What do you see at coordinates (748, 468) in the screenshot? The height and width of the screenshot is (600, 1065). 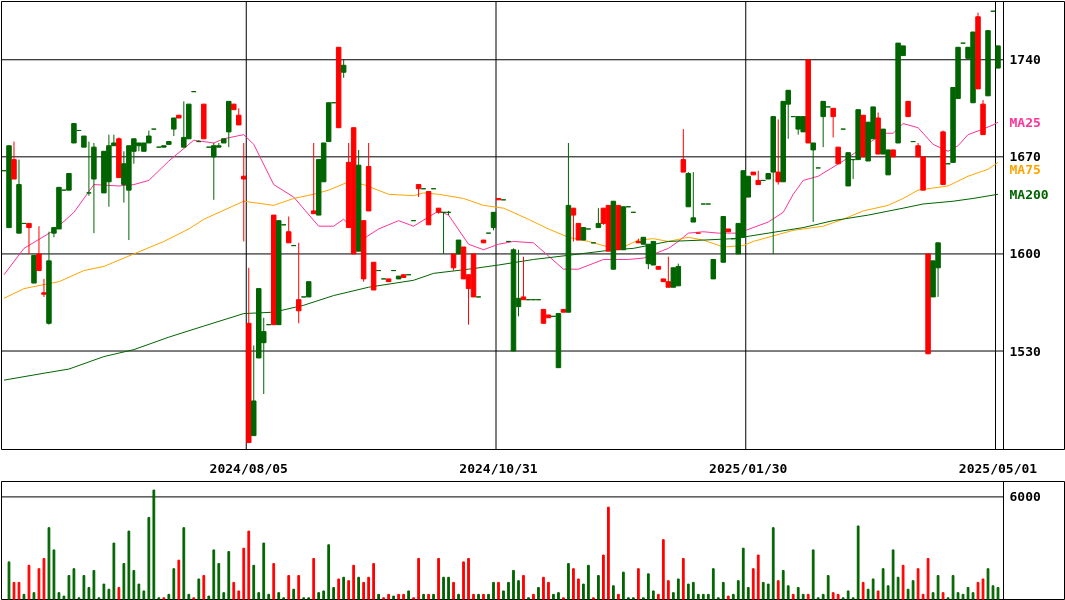 I see `x-tick-label: 2025/01/30` at bounding box center [748, 468].